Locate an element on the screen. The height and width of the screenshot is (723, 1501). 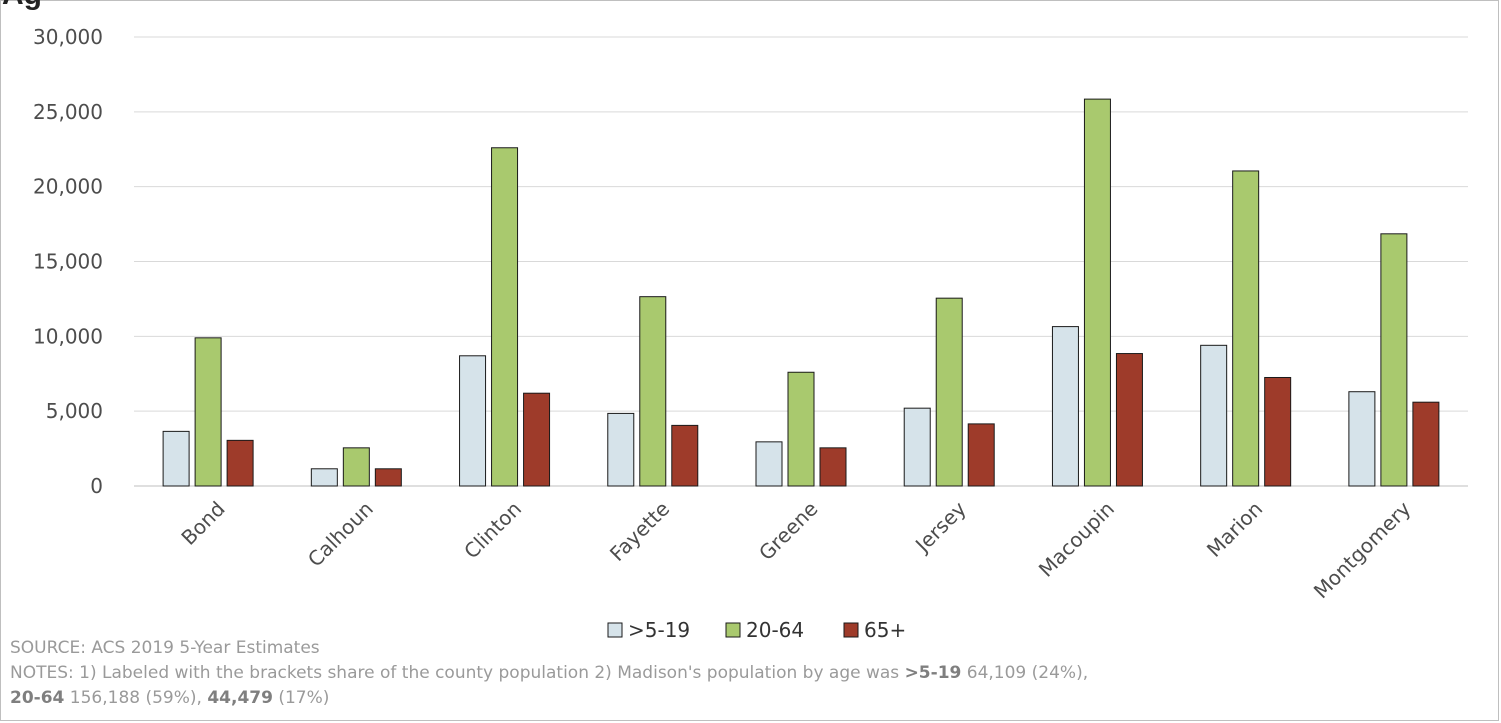
source-text: SOURCE: ACS 2019 5-Year Estimates is located at coordinates (165, 648).